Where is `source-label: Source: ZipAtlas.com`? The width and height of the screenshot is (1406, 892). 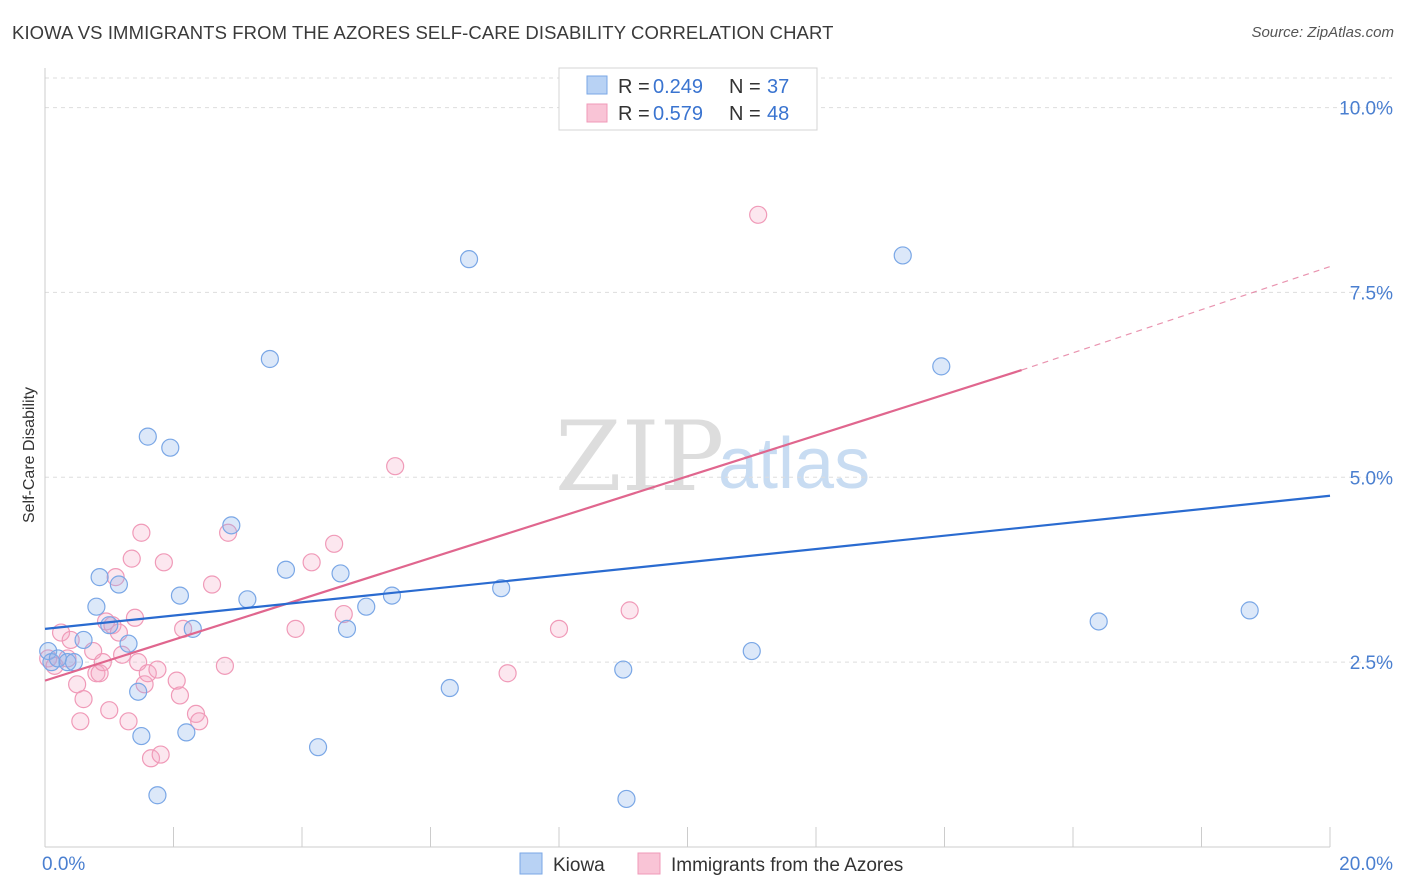
source-label: Source: ZipAtlas.com is located at coordinates (1322, 32).